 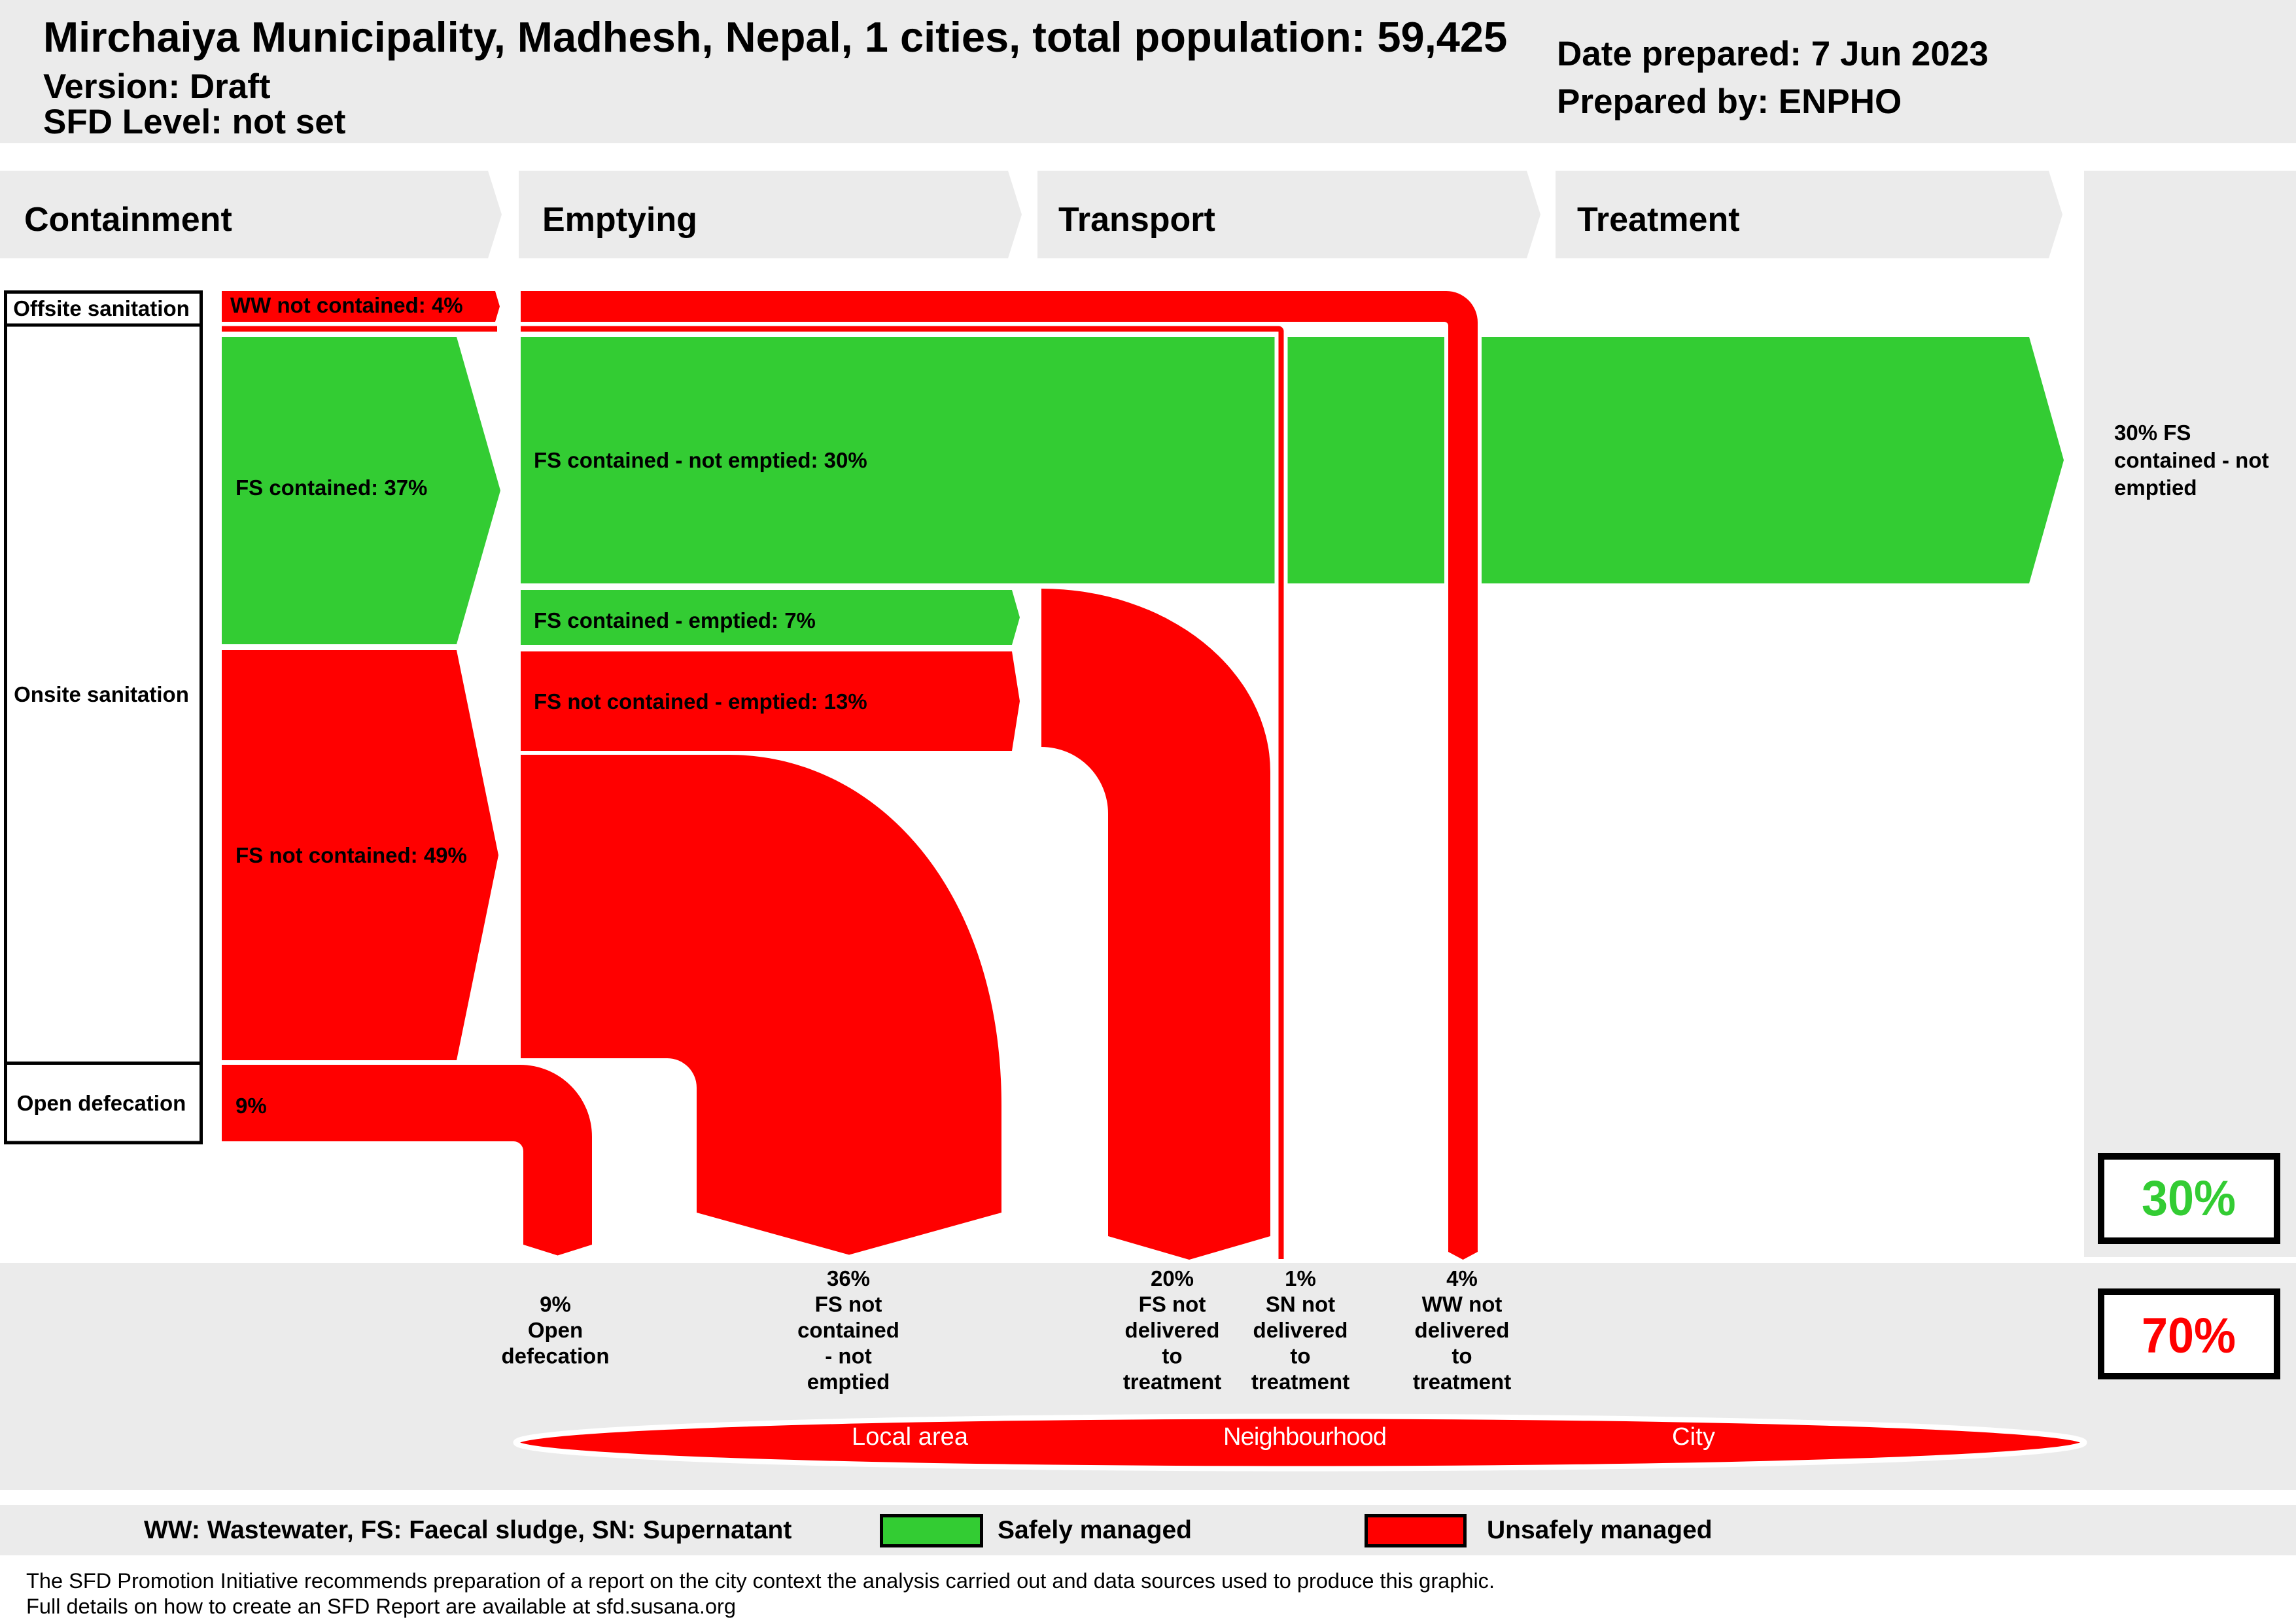 What do you see at coordinates (1729, 101) in the screenshot?
I see `svg-text: Prepared by: ENPHO` at bounding box center [1729, 101].